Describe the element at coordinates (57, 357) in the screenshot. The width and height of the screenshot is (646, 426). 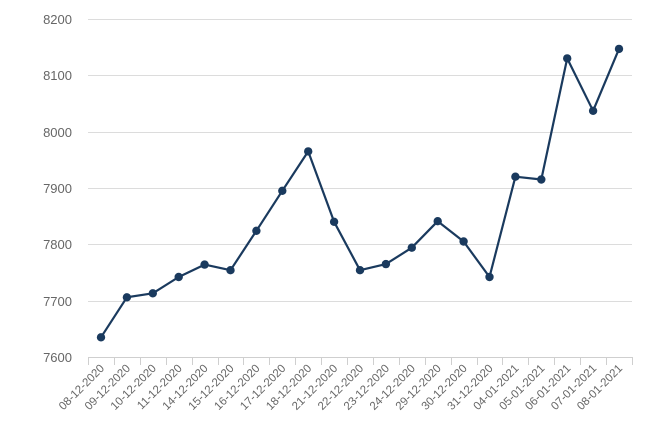
I see `y-tick-label: 7600` at that location.